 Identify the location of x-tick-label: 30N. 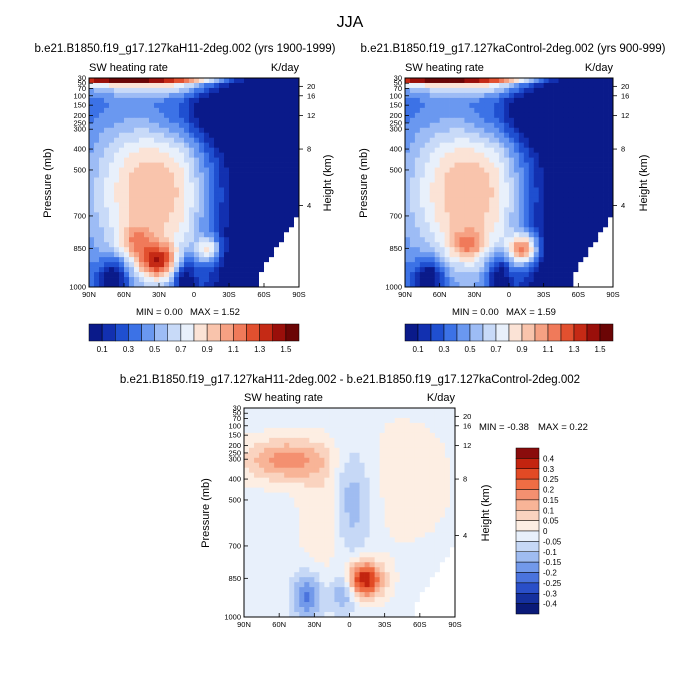
(474, 294).